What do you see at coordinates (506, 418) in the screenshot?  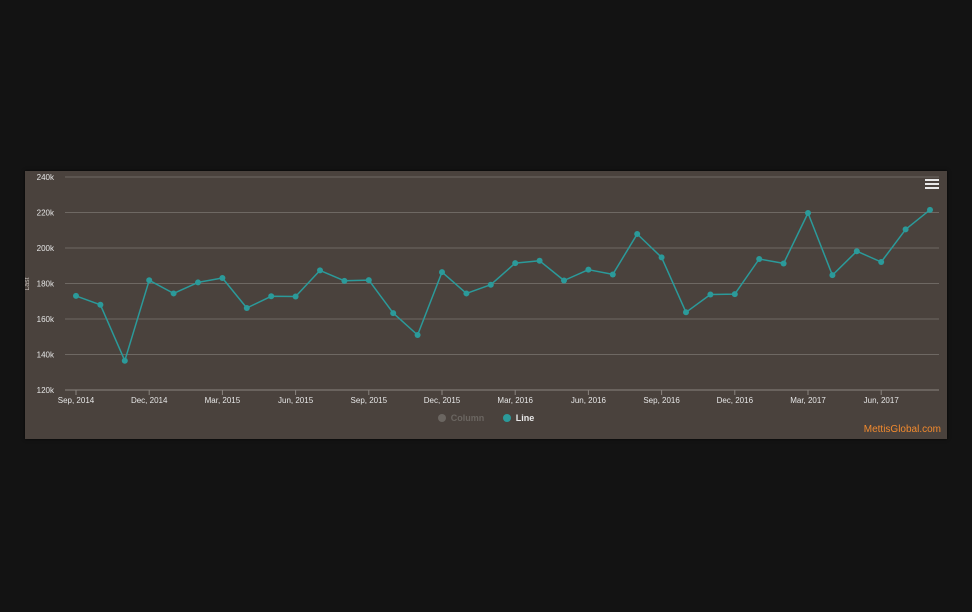 I see `legend-marker-line` at bounding box center [506, 418].